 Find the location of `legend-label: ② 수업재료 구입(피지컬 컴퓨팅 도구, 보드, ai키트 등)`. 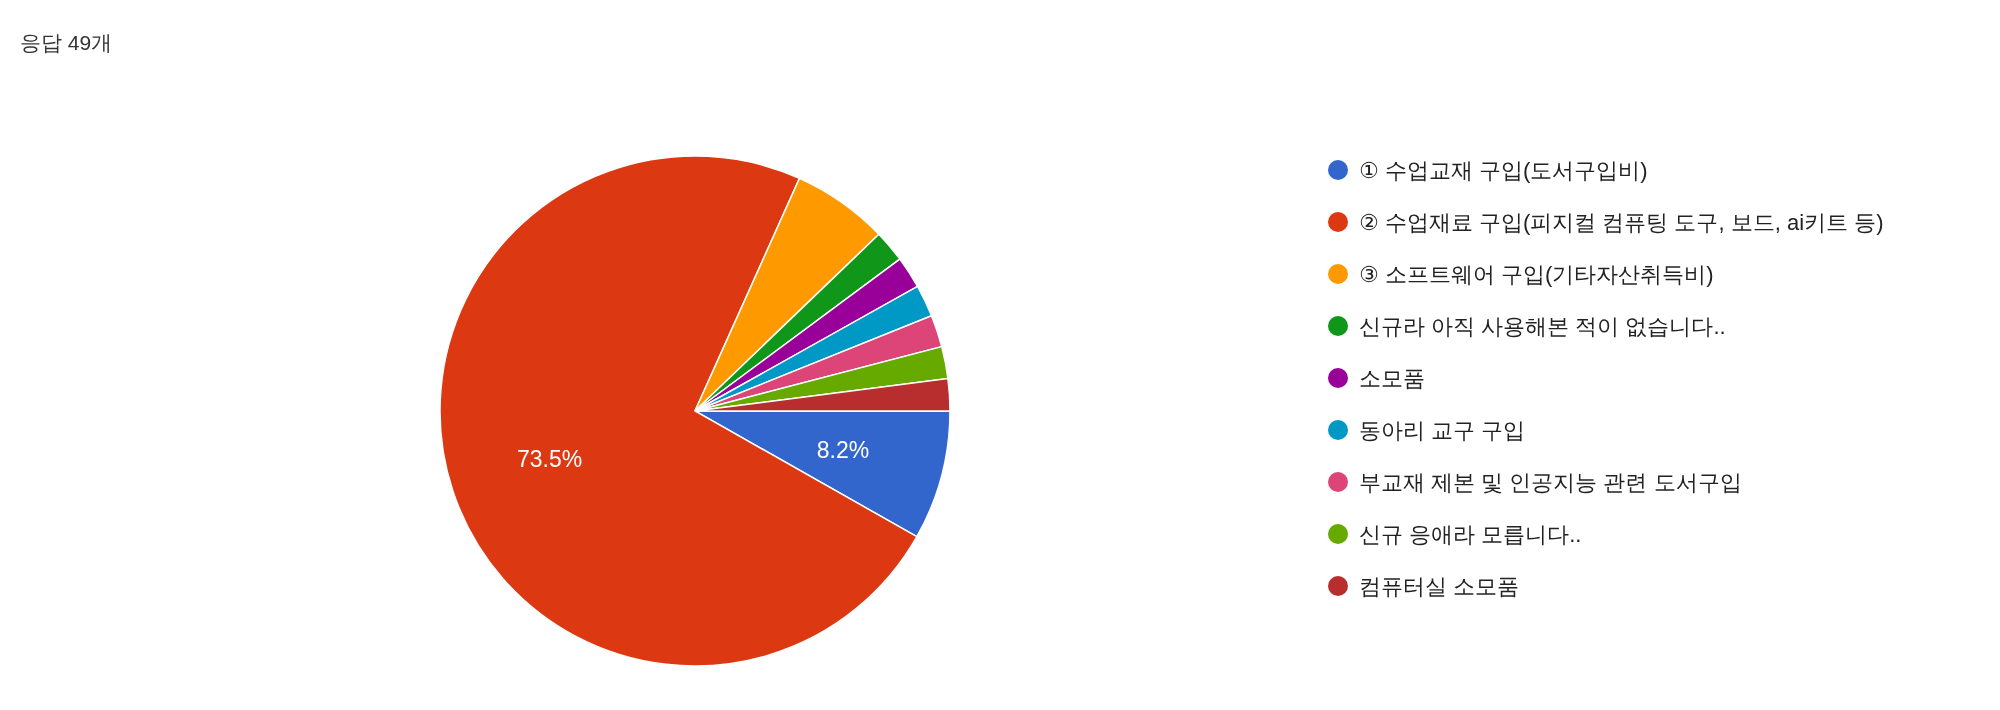

legend-label: ② 수업재료 구입(피지컬 컴퓨팅 도구, 보드, ai키트 등) is located at coordinates (1621, 222).